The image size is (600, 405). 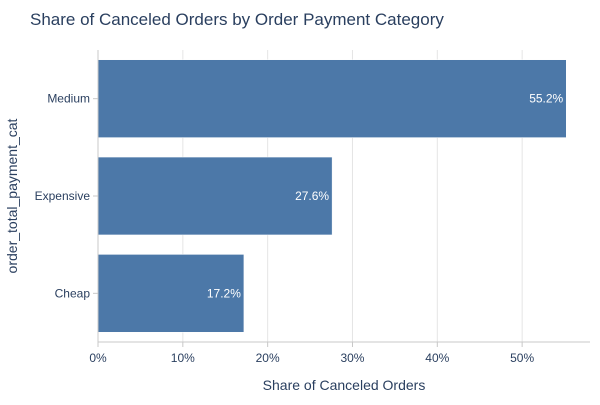 I want to click on category-label: Expensive, so click(x=63, y=196).